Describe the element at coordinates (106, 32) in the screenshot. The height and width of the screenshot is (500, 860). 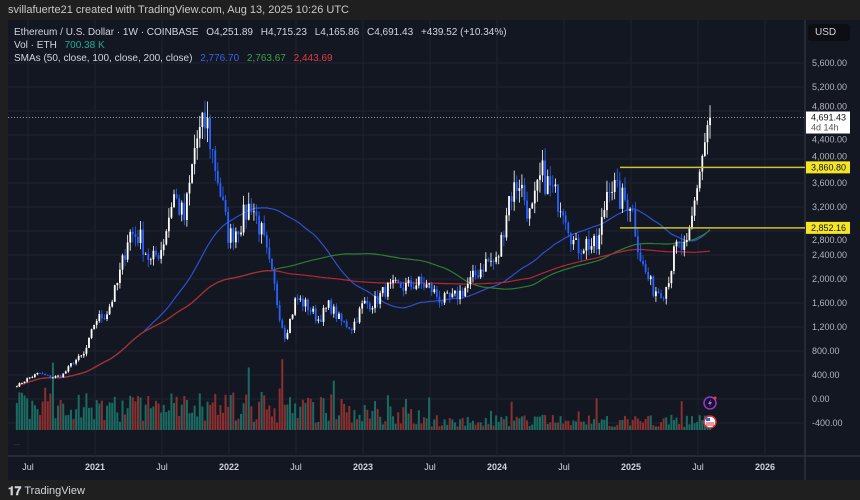
I see `symbol-name: Ethereum / U.S. Dollar · 1W · COINBASE` at that location.